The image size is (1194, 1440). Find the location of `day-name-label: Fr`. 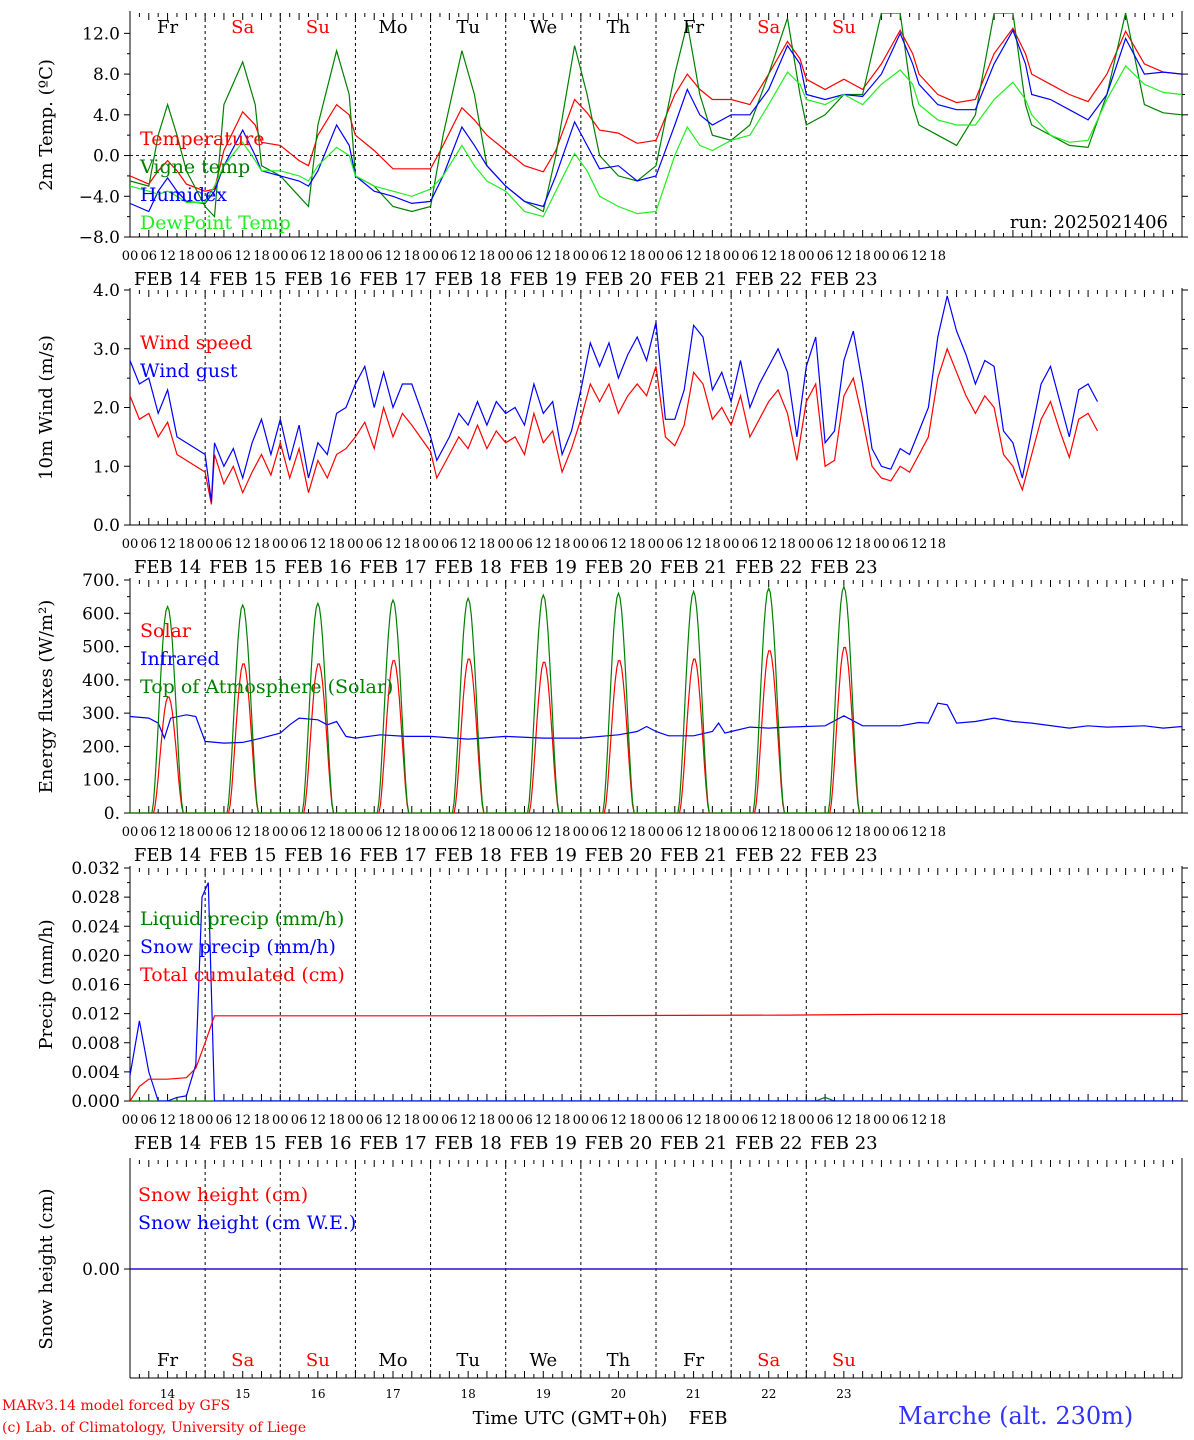

day-name-label: Fr is located at coordinates (693, 1360).